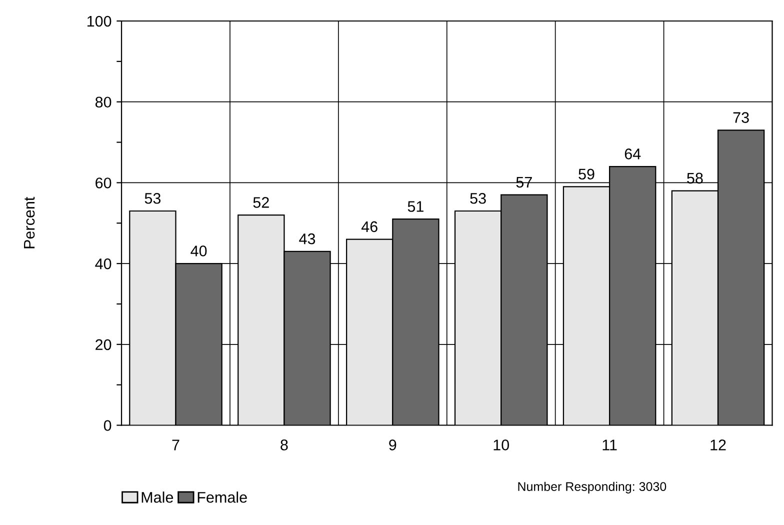 The width and height of the screenshot is (784, 525). What do you see at coordinates (176, 445) in the screenshot?
I see `x-tick-label: 7` at bounding box center [176, 445].